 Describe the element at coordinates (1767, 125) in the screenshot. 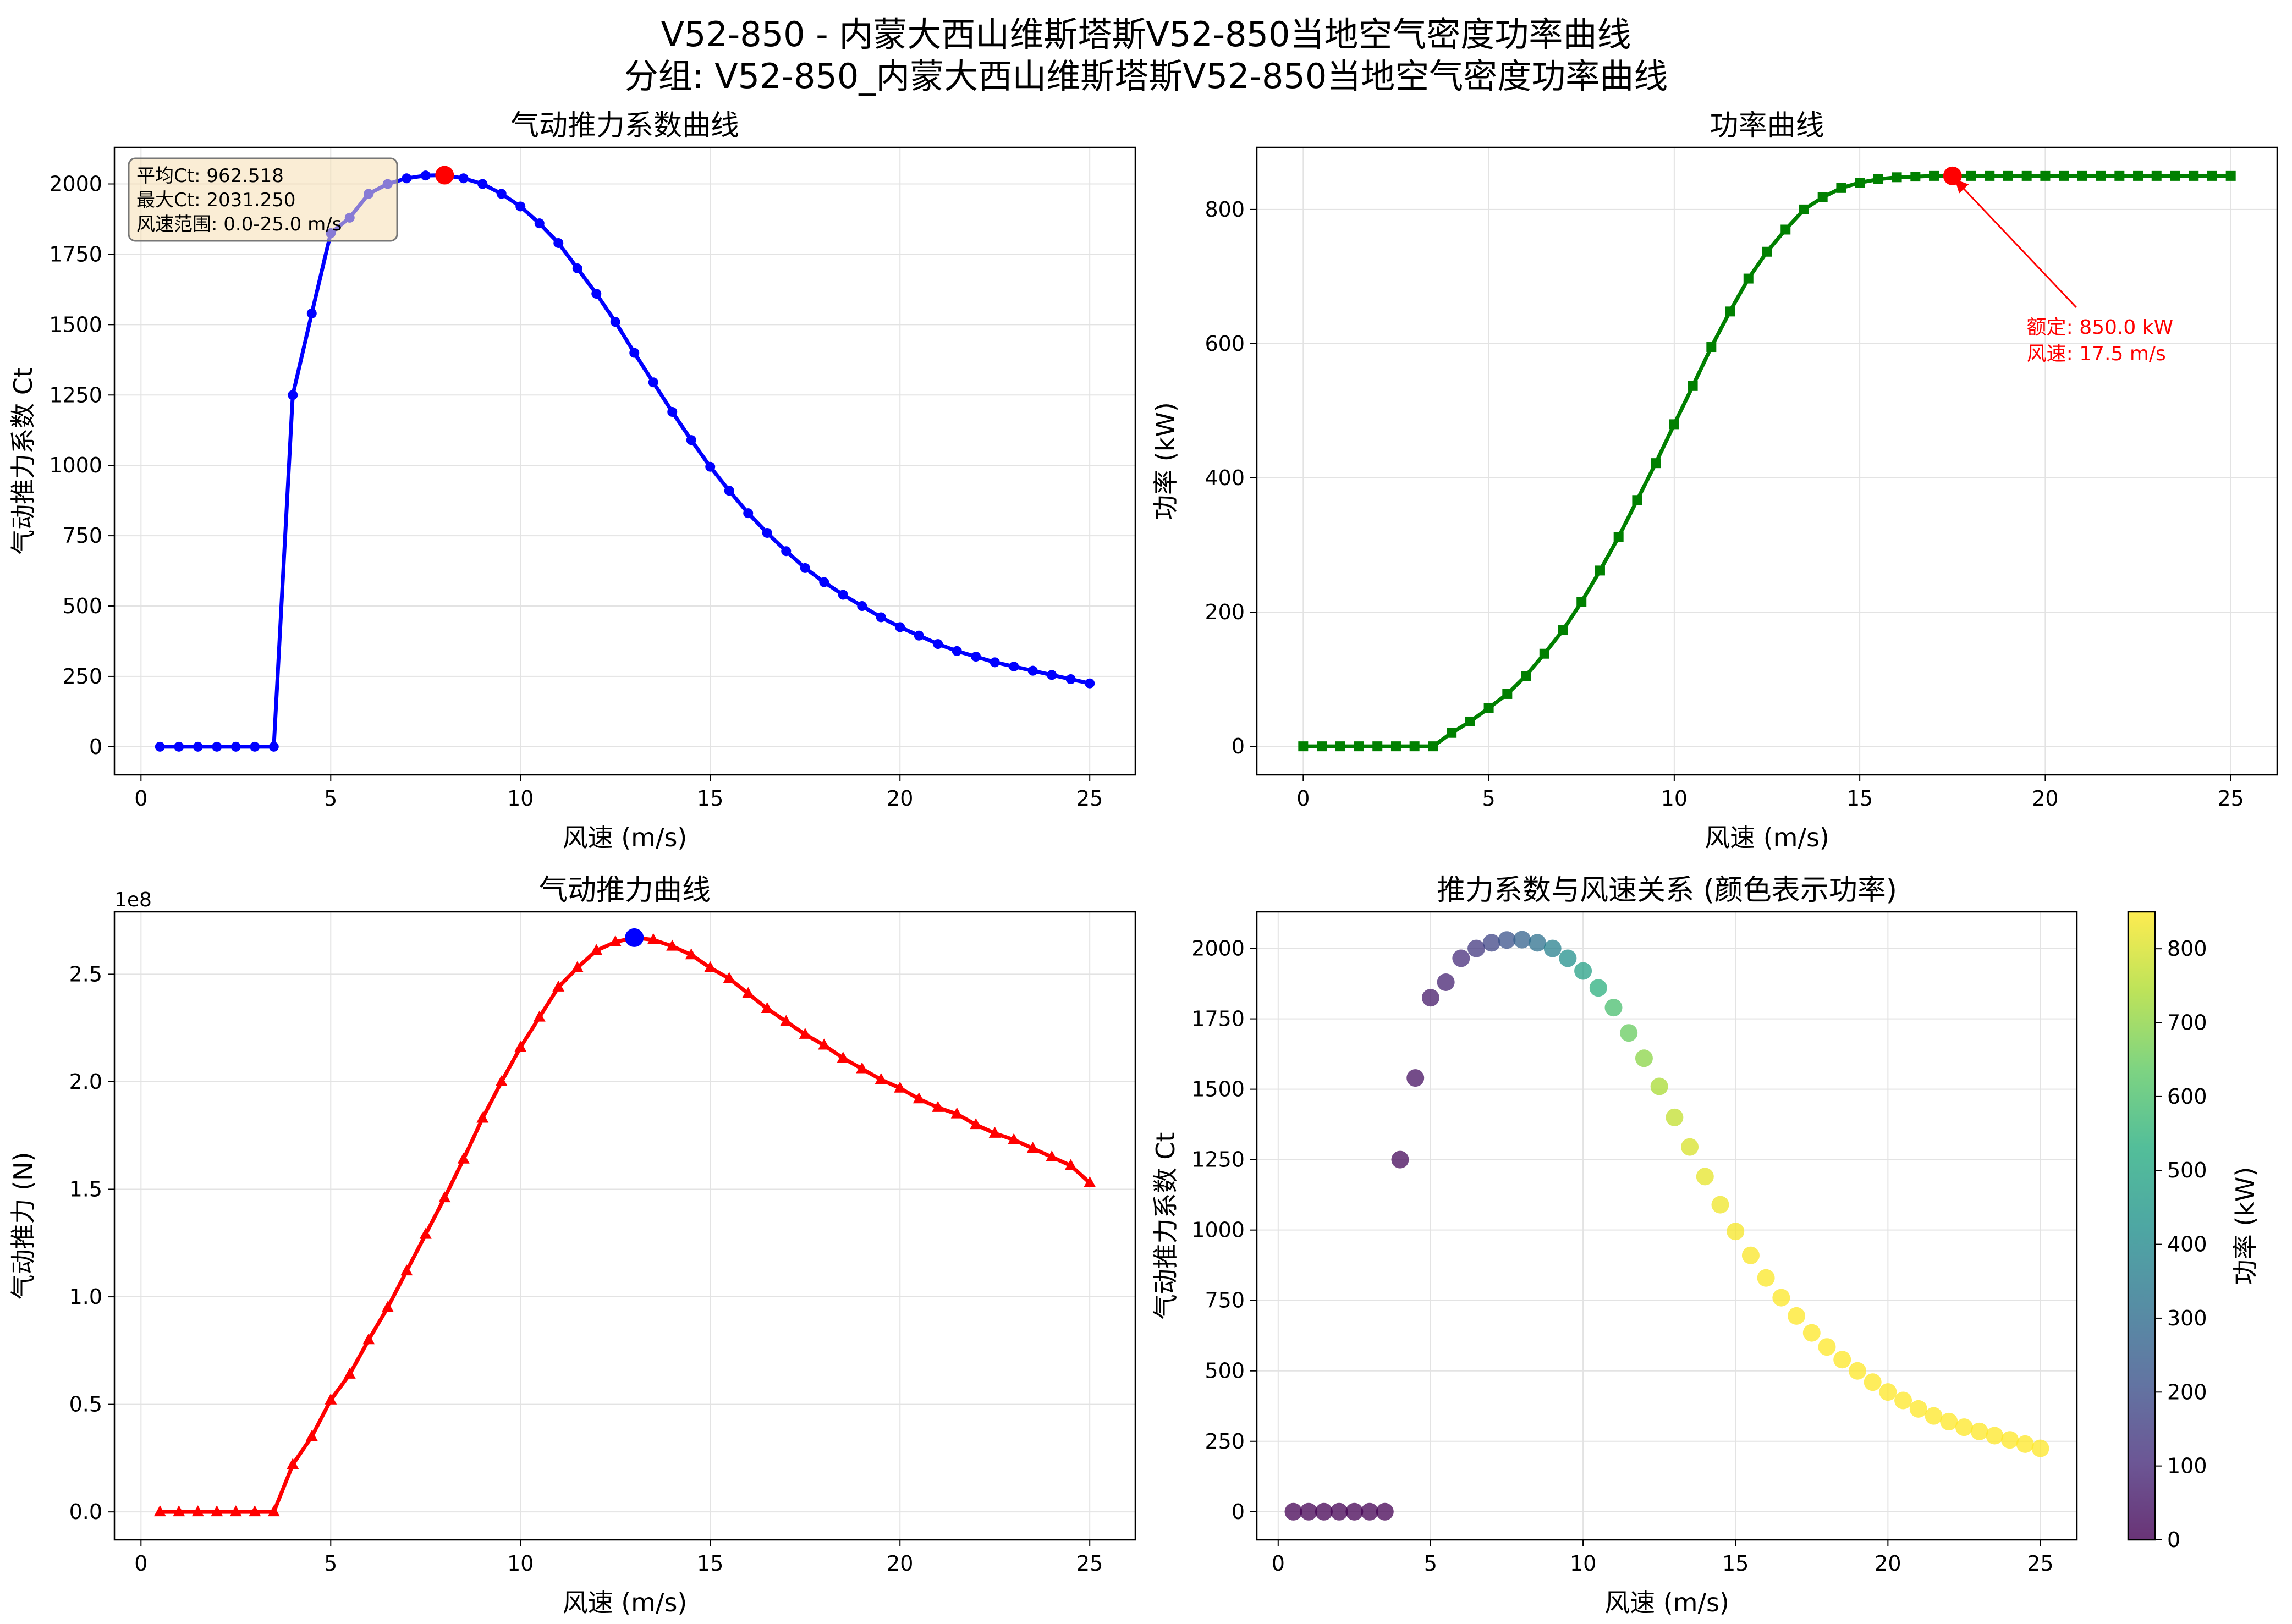

I see `subplot-title: 功率曲线` at that location.